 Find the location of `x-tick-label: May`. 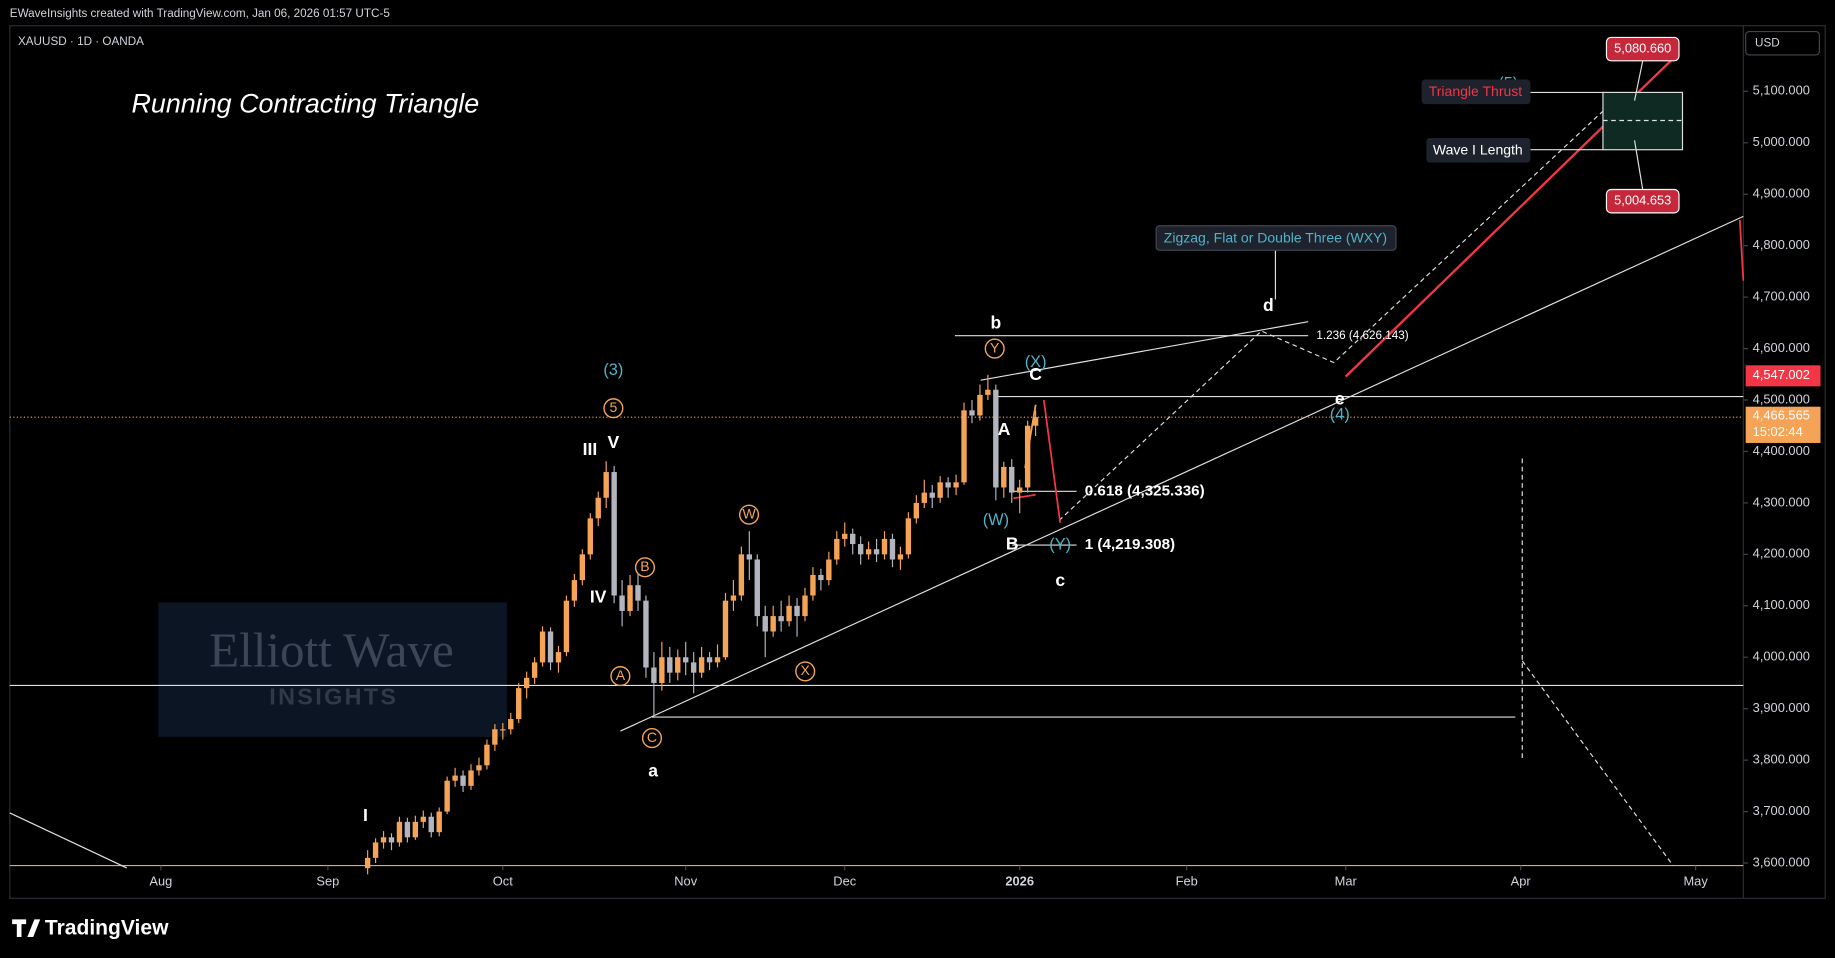

x-tick-label: May is located at coordinates (1695, 880).